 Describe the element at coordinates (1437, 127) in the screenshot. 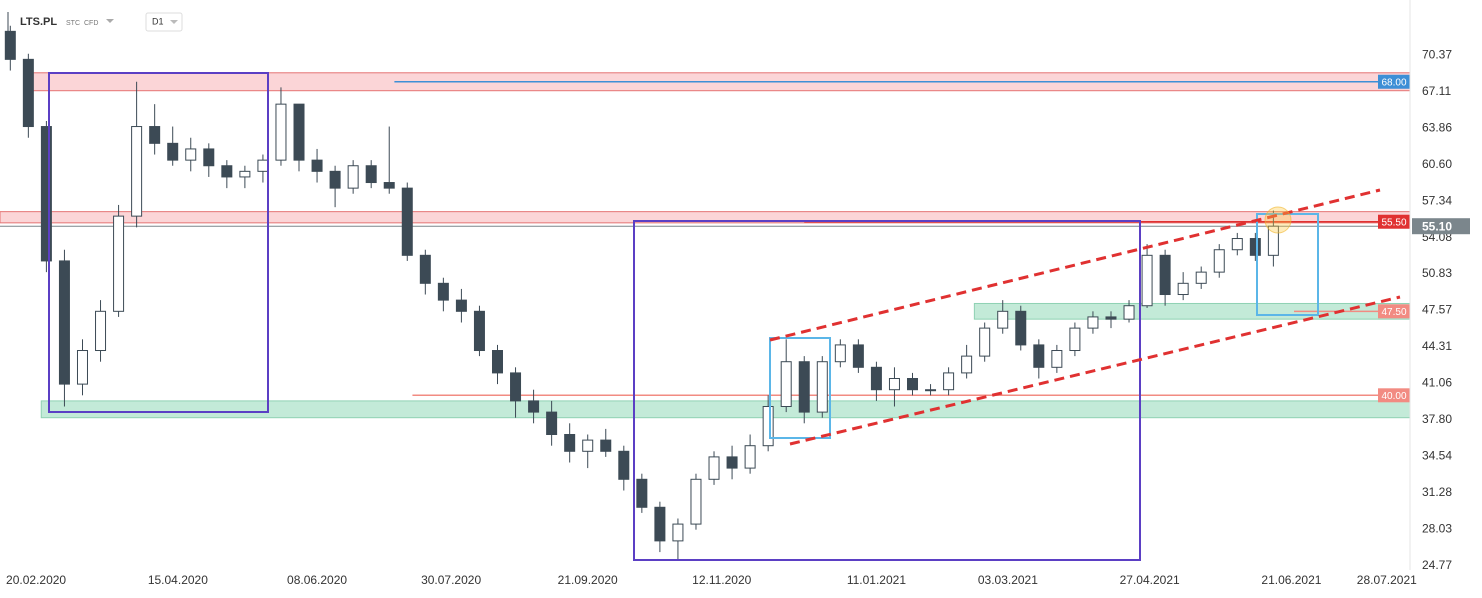

I see `y-tick-label: 63.86` at that location.